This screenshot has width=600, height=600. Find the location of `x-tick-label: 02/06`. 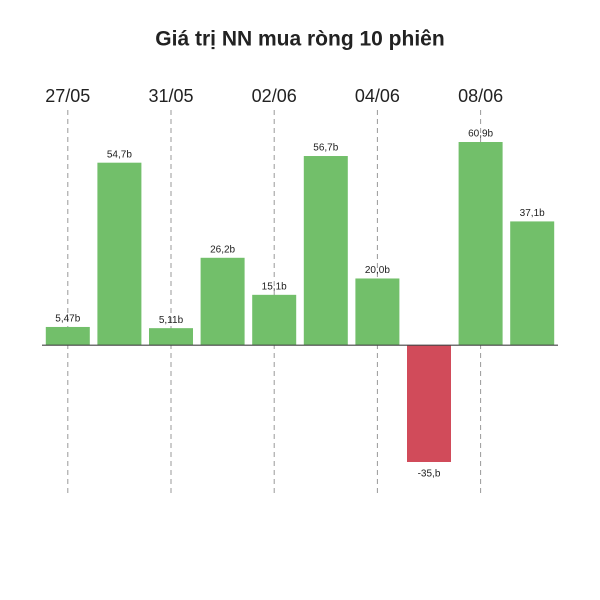

x-tick-label: 02/06 is located at coordinates (274, 96).